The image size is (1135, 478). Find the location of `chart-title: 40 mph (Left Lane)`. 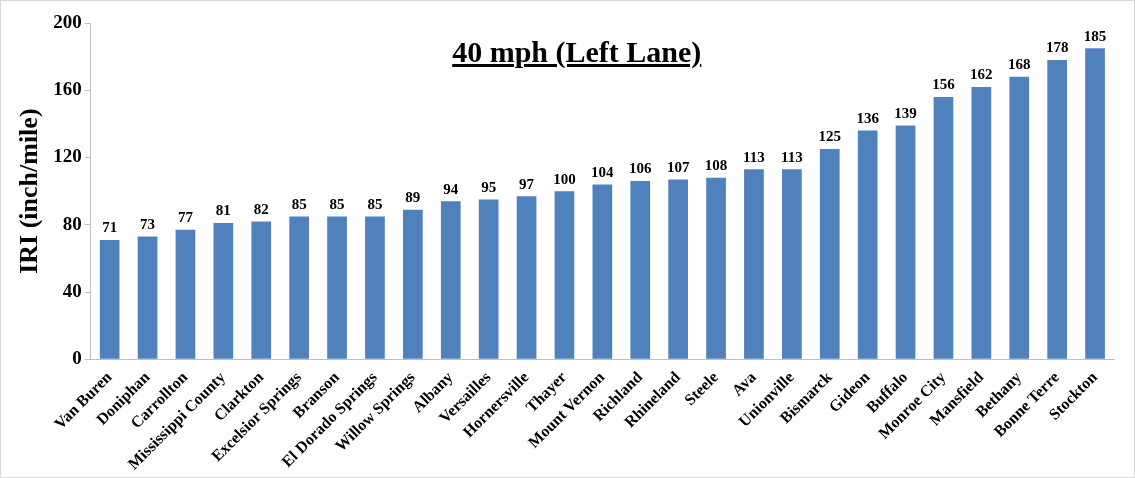

chart-title: 40 mph (Left Lane) is located at coordinates (577, 52).